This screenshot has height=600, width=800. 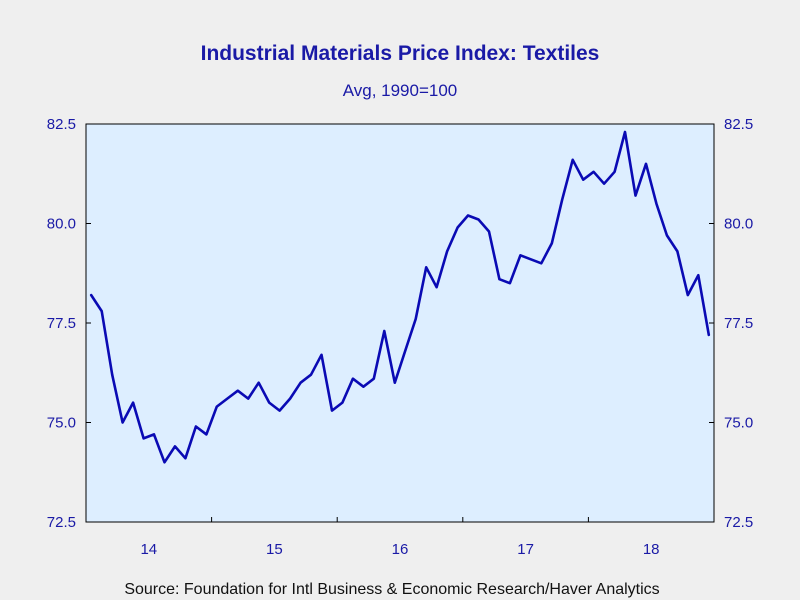 What do you see at coordinates (525, 549) in the screenshot?
I see `x-tick-label: 17` at bounding box center [525, 549].